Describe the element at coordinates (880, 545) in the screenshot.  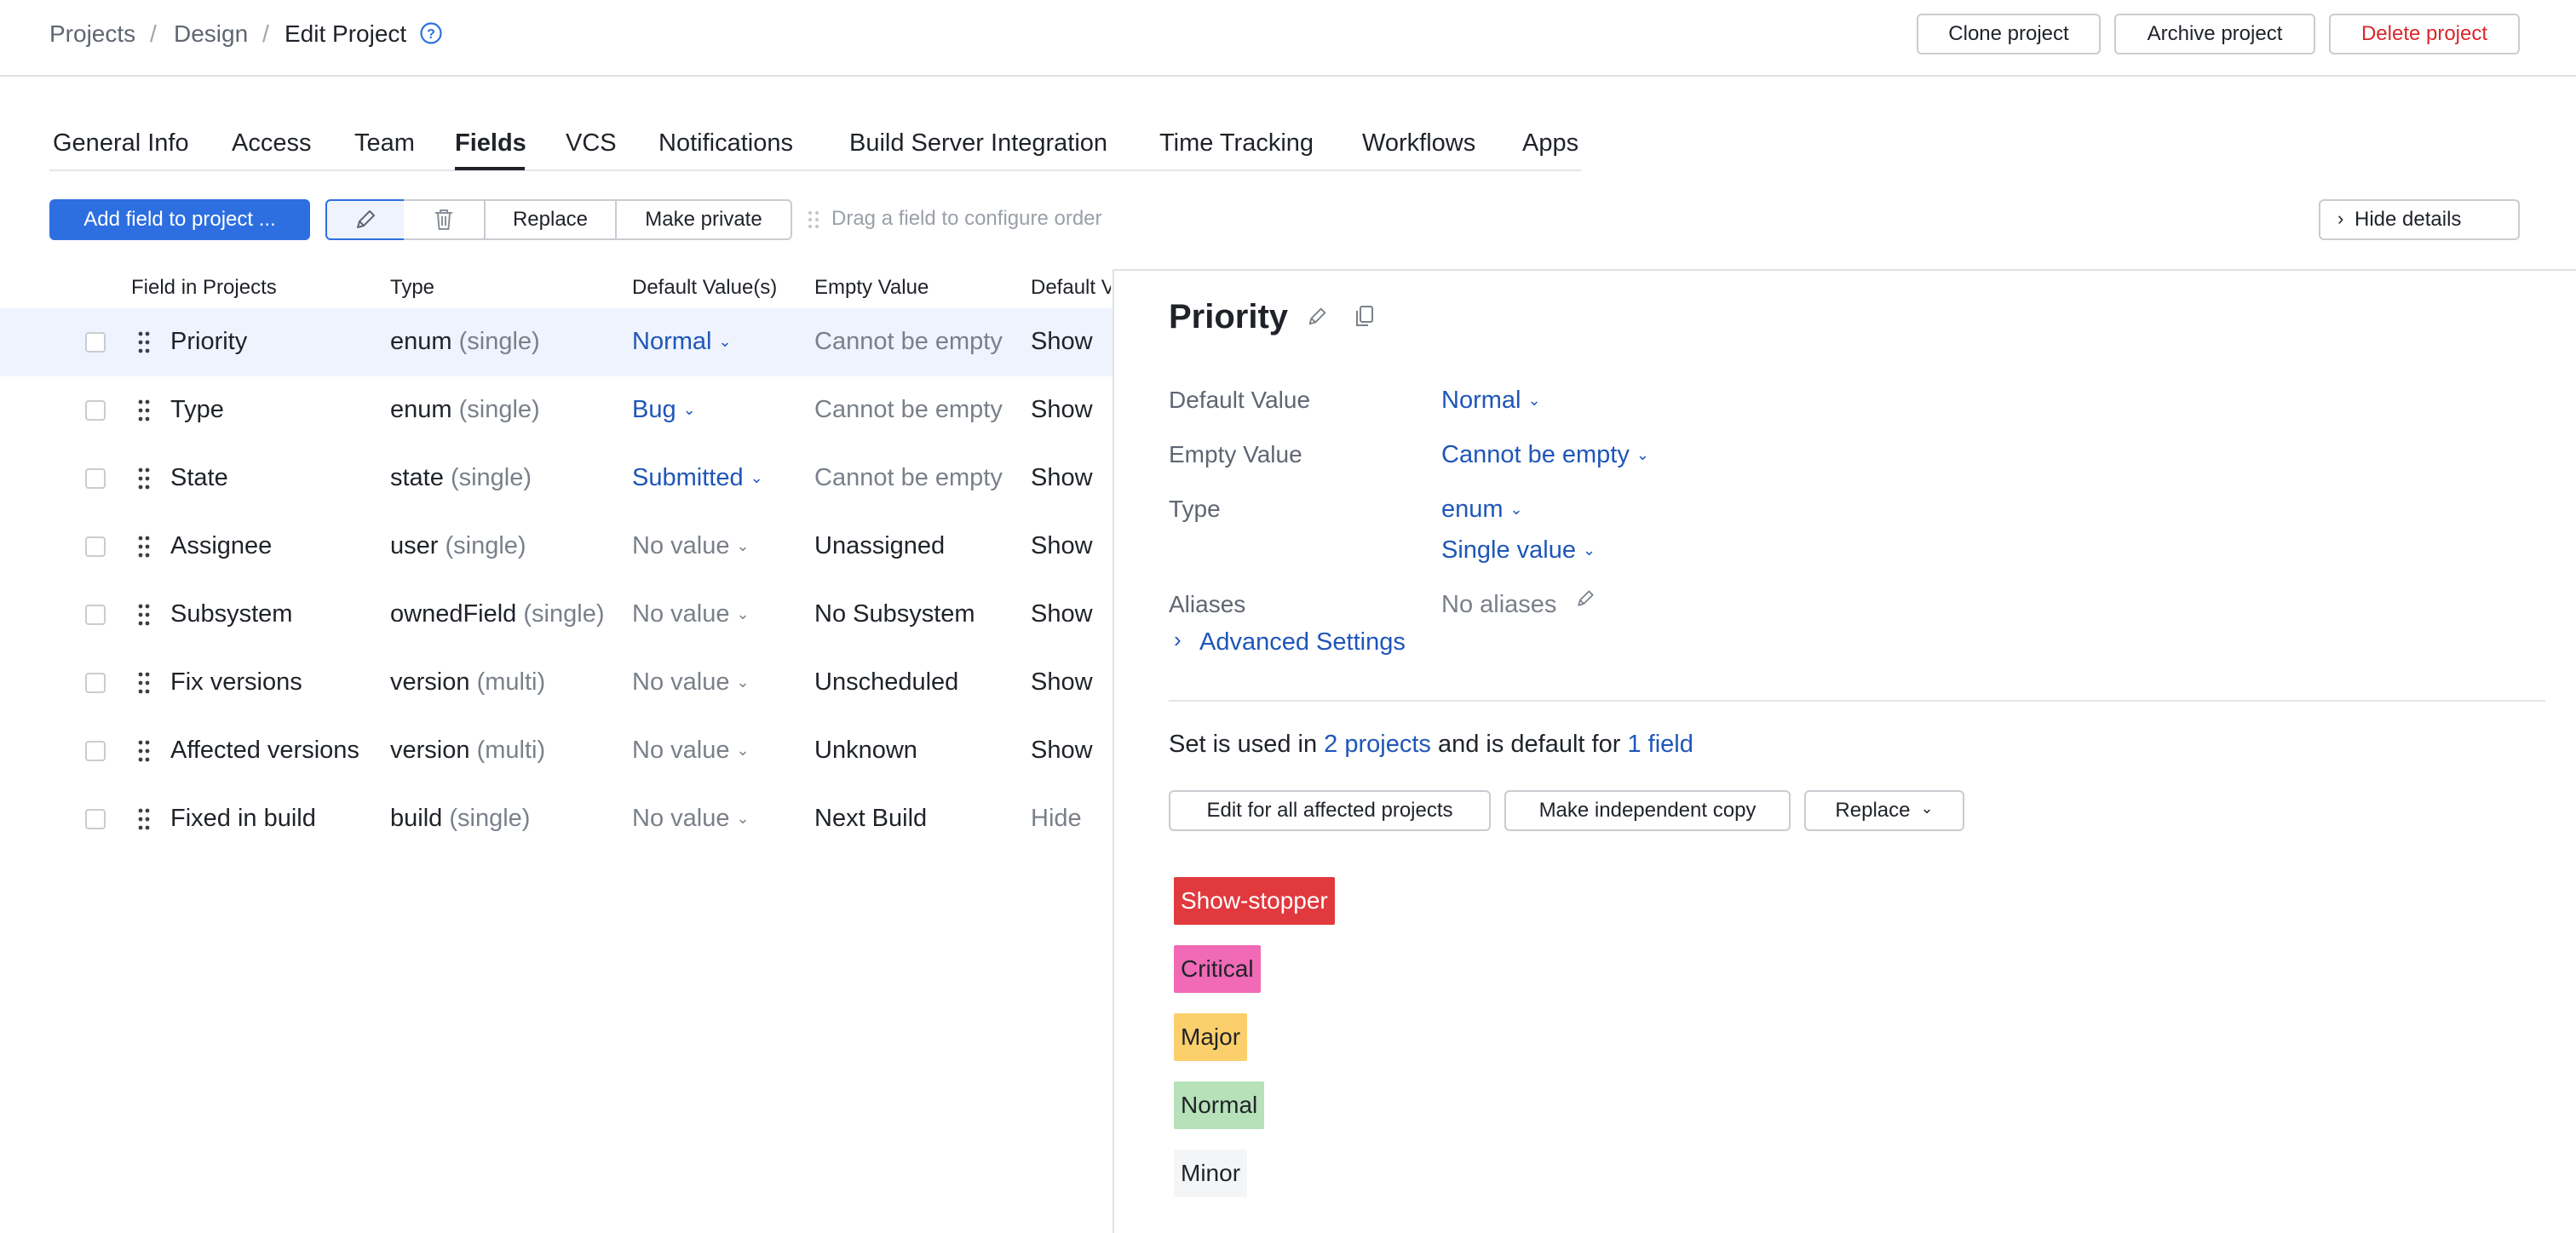
I see `empty-value: Unassigned` at that location.